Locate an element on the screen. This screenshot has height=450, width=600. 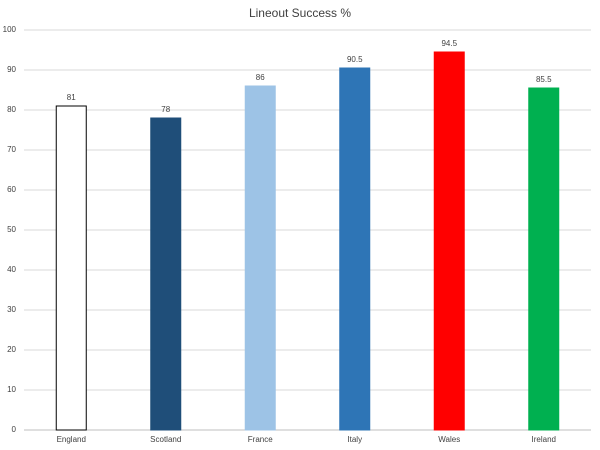
chart-title: Lineout Success % is located at coordinates (300, 13).